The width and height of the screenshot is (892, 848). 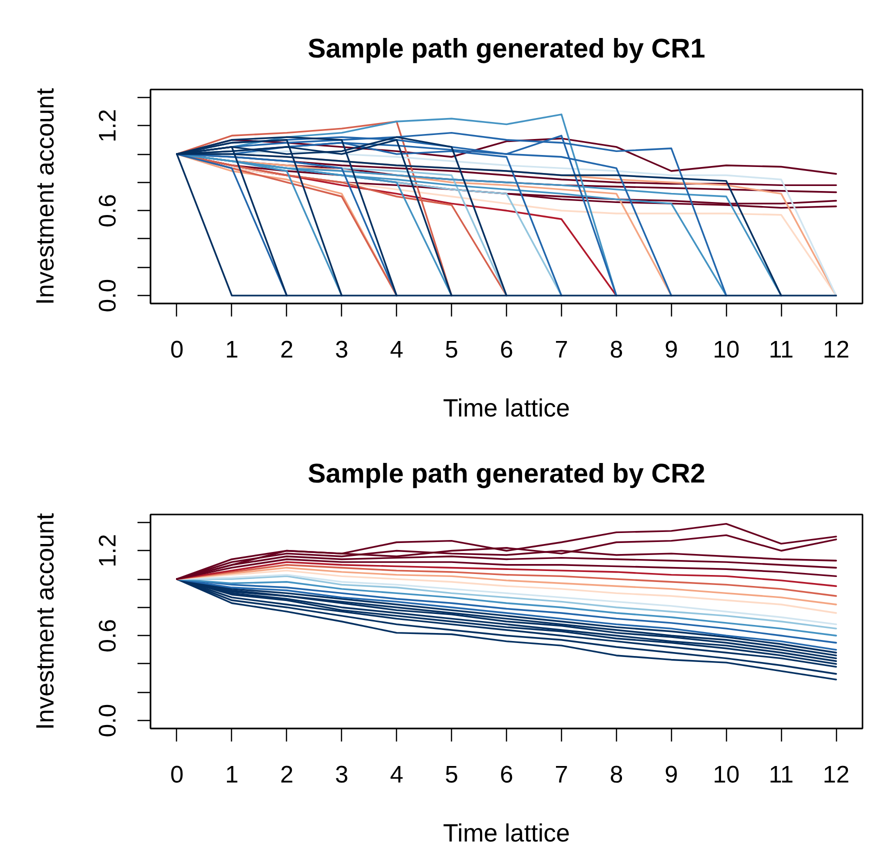 What do you see at coordinates (507, 49) in the screenshot?
I see `chart-title: Sample path generated by CR1` at bounding box center [507, 49].